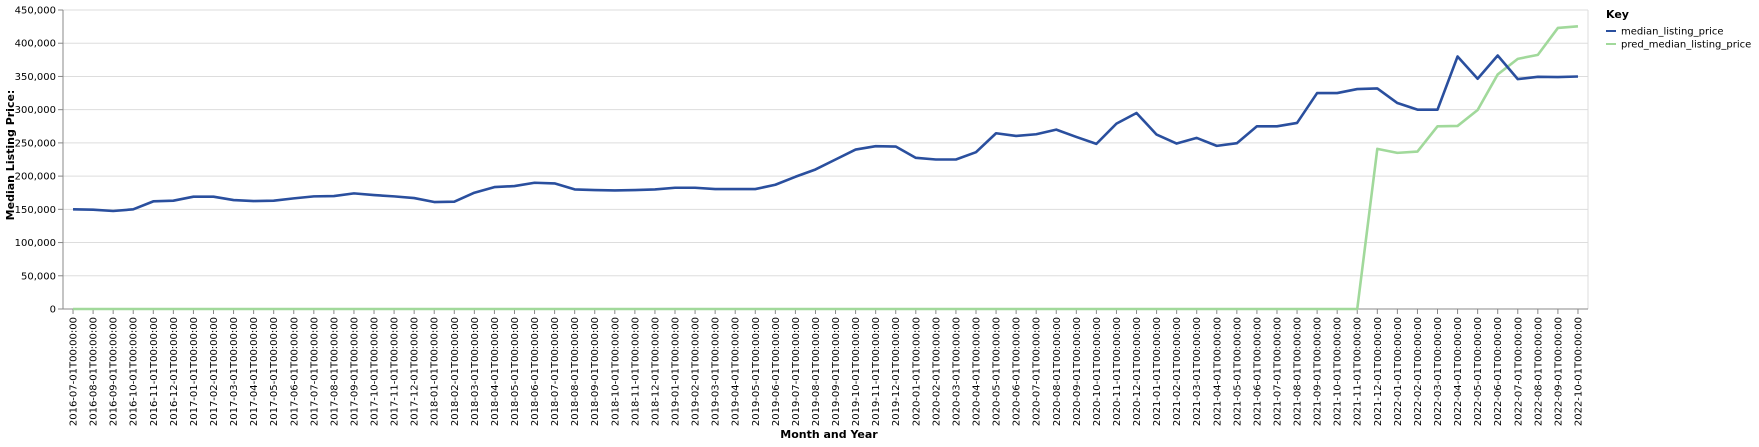 The image size is (1759, 447). I want to click on x-tick-label: 2018-02-01T00:00:00, so click(455, 371).